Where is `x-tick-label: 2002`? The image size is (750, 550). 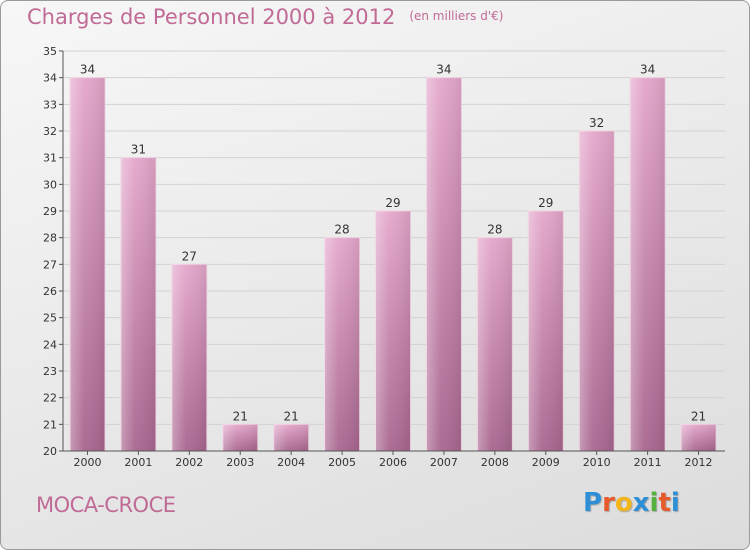 x-tick-label: 2002 is located at coordinates (189, 462).